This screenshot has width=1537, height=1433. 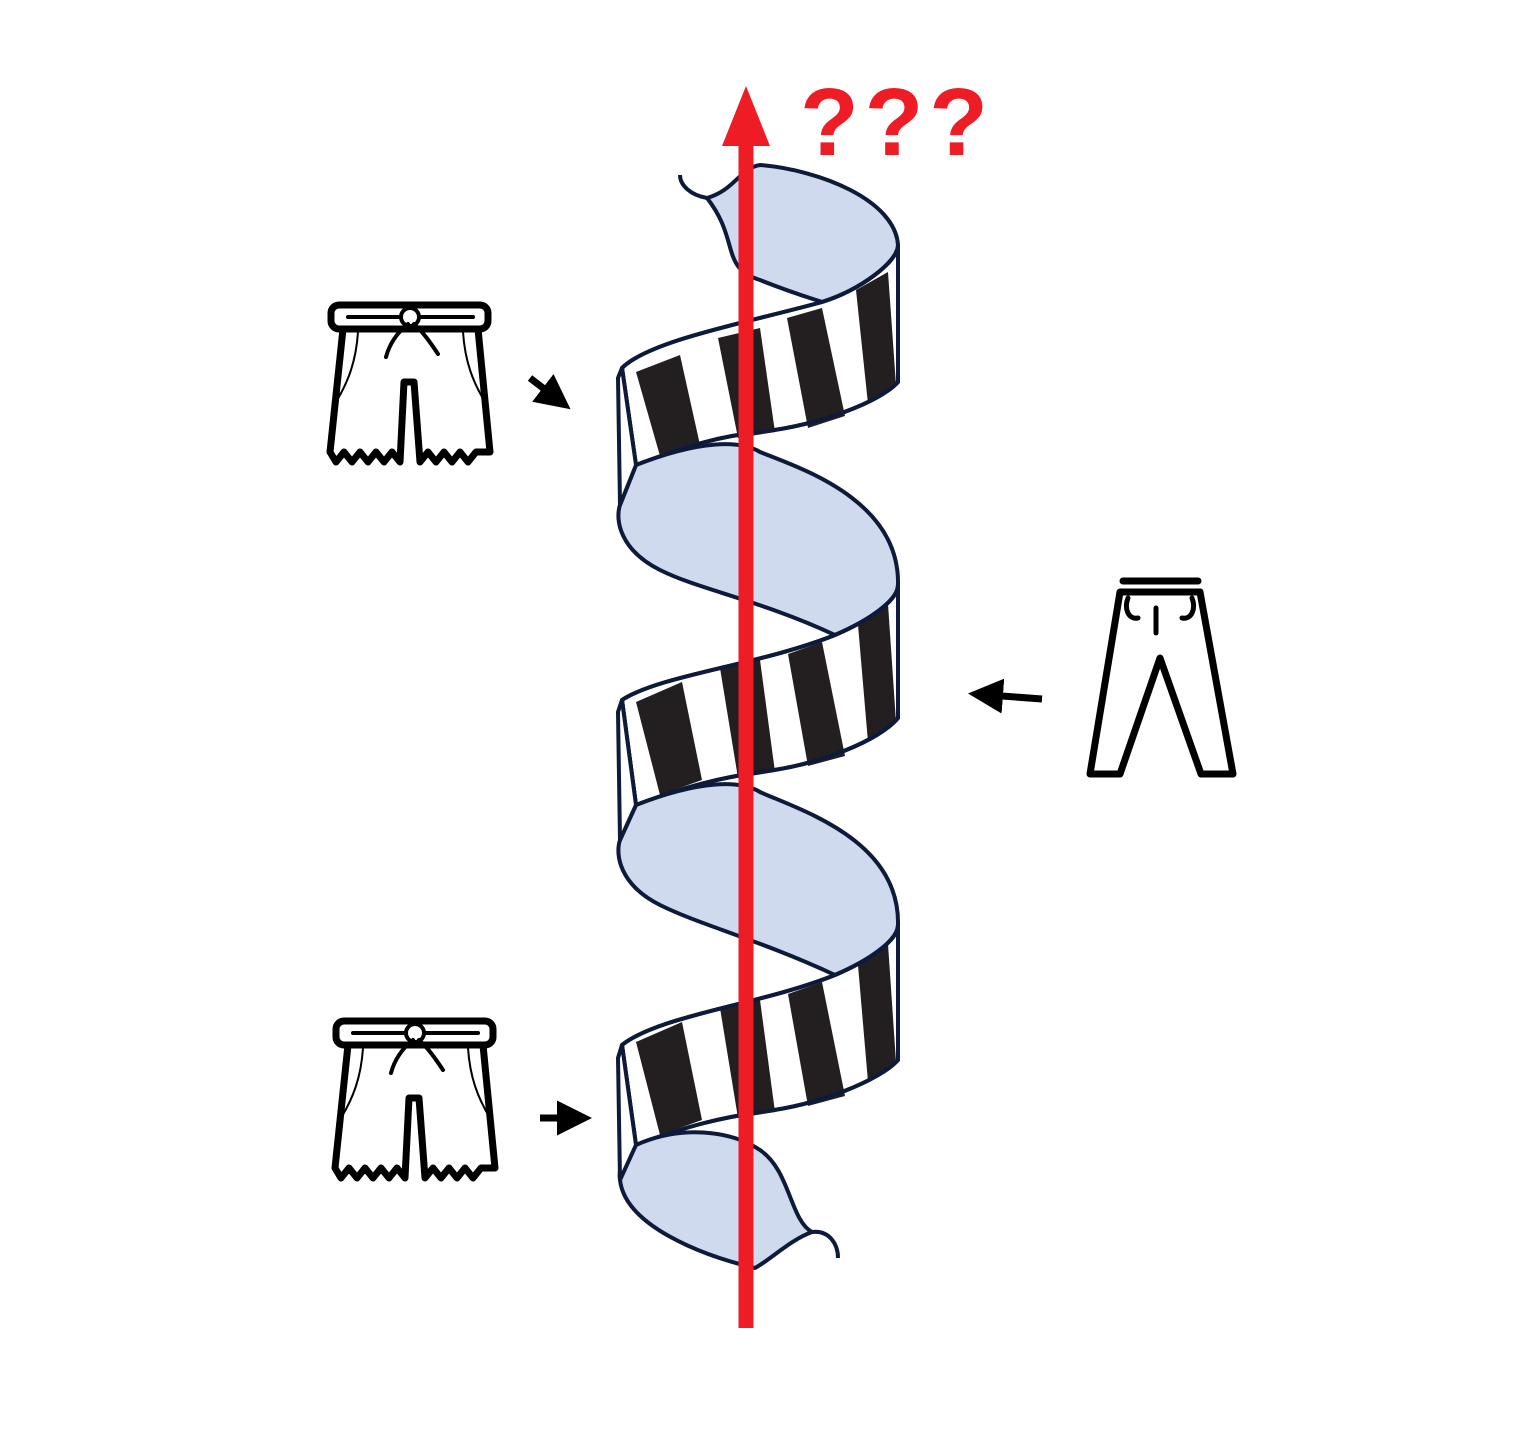 I want to click on helix-tail-top, so click(x=693, y=187).